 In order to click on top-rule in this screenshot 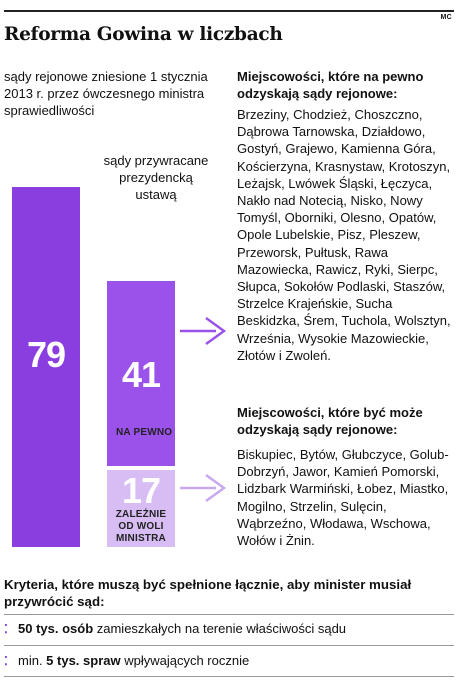, I will do `click(229, 11)`.